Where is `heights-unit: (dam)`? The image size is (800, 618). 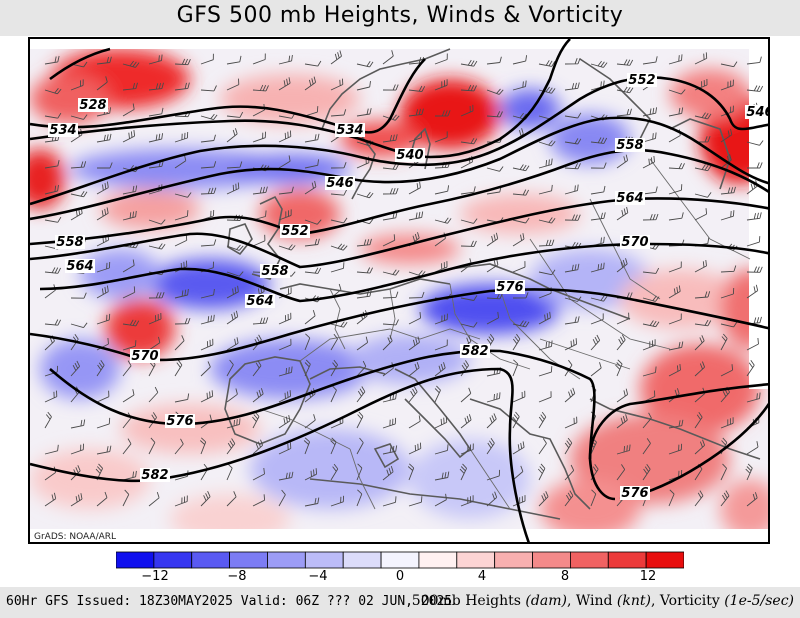
heights-unit: (dam) is located at coordinates (546, 601).